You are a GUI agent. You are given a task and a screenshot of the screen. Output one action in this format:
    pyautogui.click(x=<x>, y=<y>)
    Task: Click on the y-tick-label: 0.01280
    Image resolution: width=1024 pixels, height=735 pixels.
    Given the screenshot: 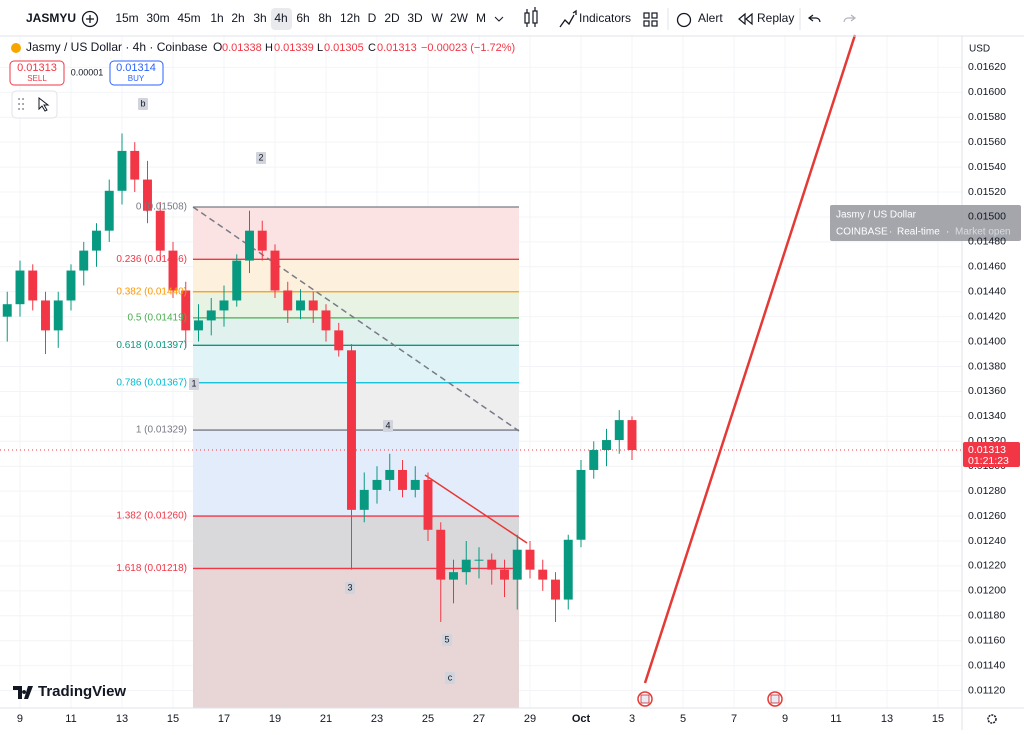 What is the action you would take?
    pyautogui.click(x=987, y=491)
    